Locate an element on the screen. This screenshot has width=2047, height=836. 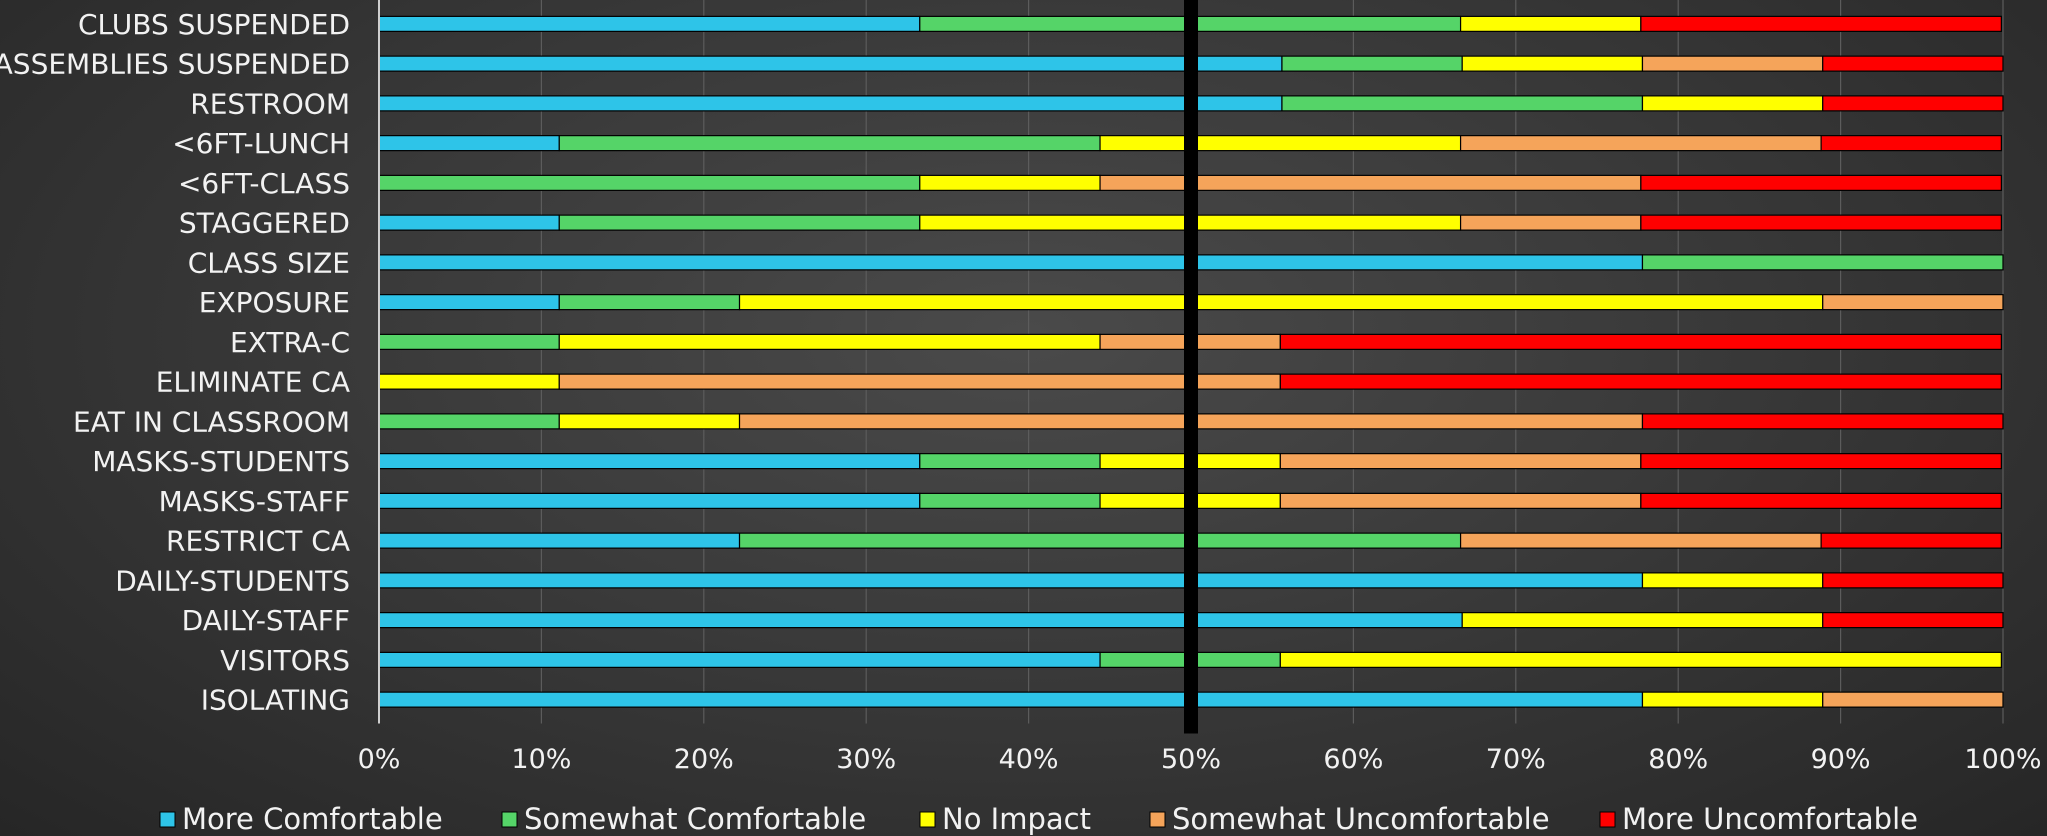
x-tick-label: 0% is located at coordinates (379, 759).